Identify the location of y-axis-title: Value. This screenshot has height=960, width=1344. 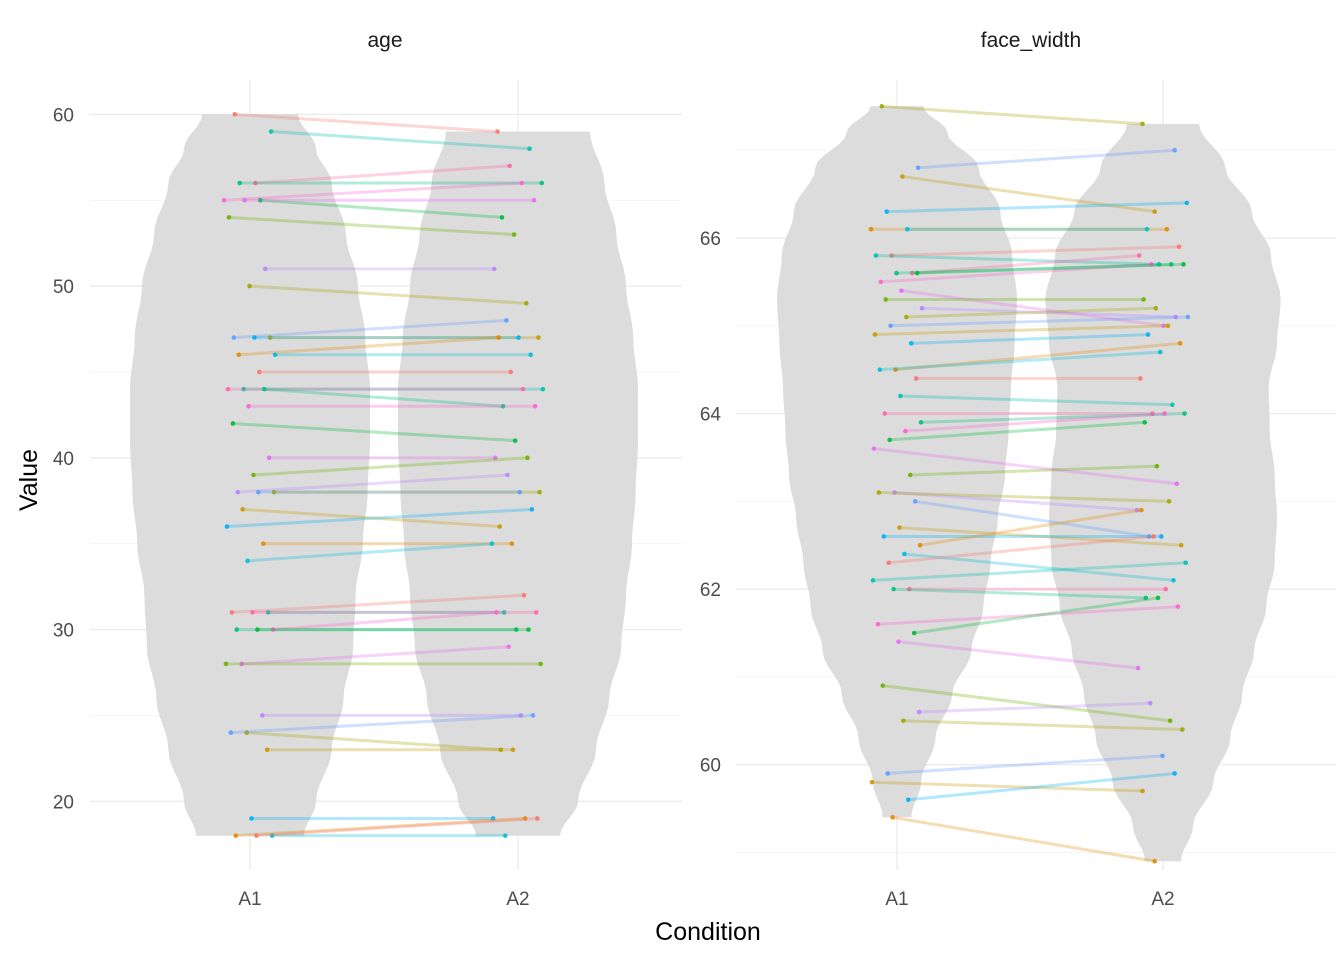
(29, 480).